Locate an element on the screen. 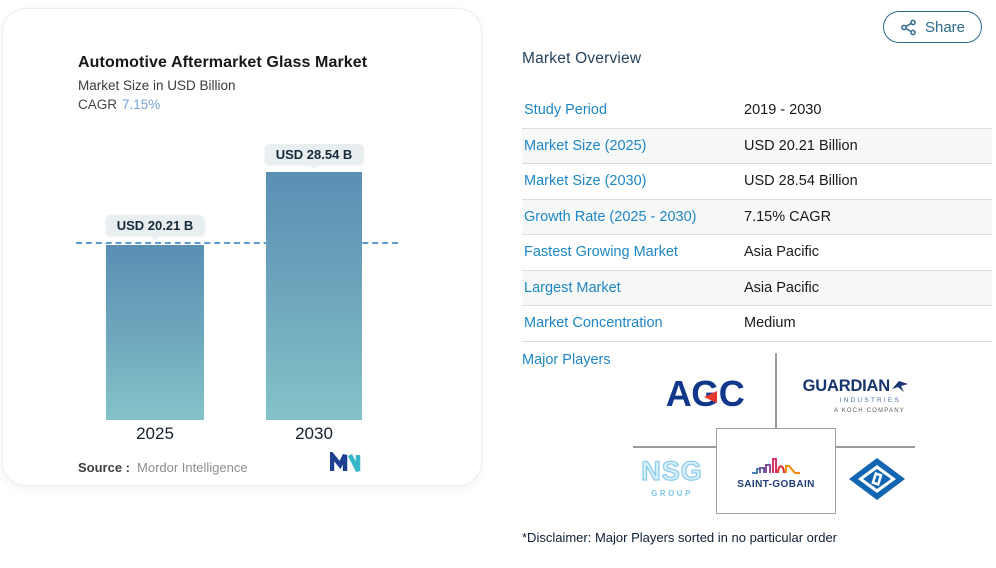 The image size is (996, 568). source-value: Mordor Intelligence is located at coordinates (192, 467).